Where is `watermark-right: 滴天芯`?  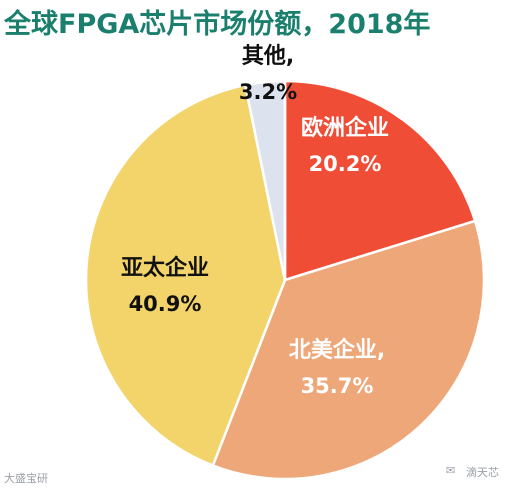
watermark-right: 滴天芯 is located at coordinates (482, 472).